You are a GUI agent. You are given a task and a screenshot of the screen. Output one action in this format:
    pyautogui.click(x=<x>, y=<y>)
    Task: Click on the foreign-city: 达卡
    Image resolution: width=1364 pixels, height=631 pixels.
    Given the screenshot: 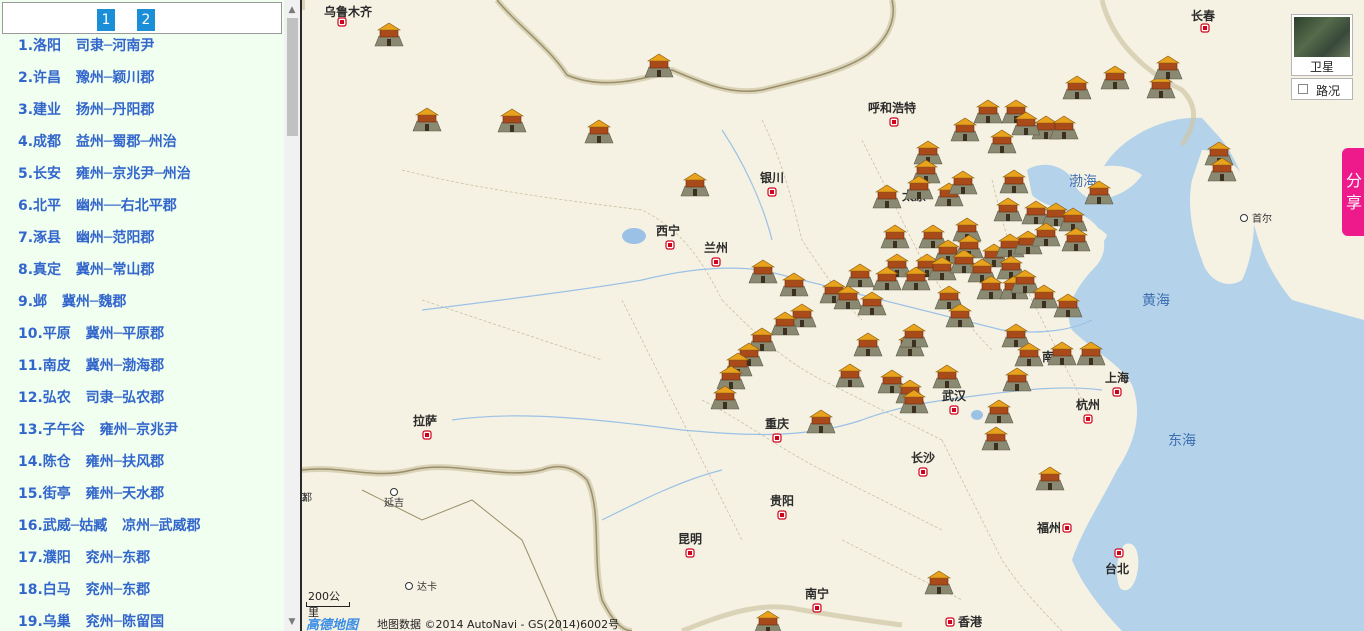 What is the action you would take?
    pyautogui.click(x=421, y=586)
    